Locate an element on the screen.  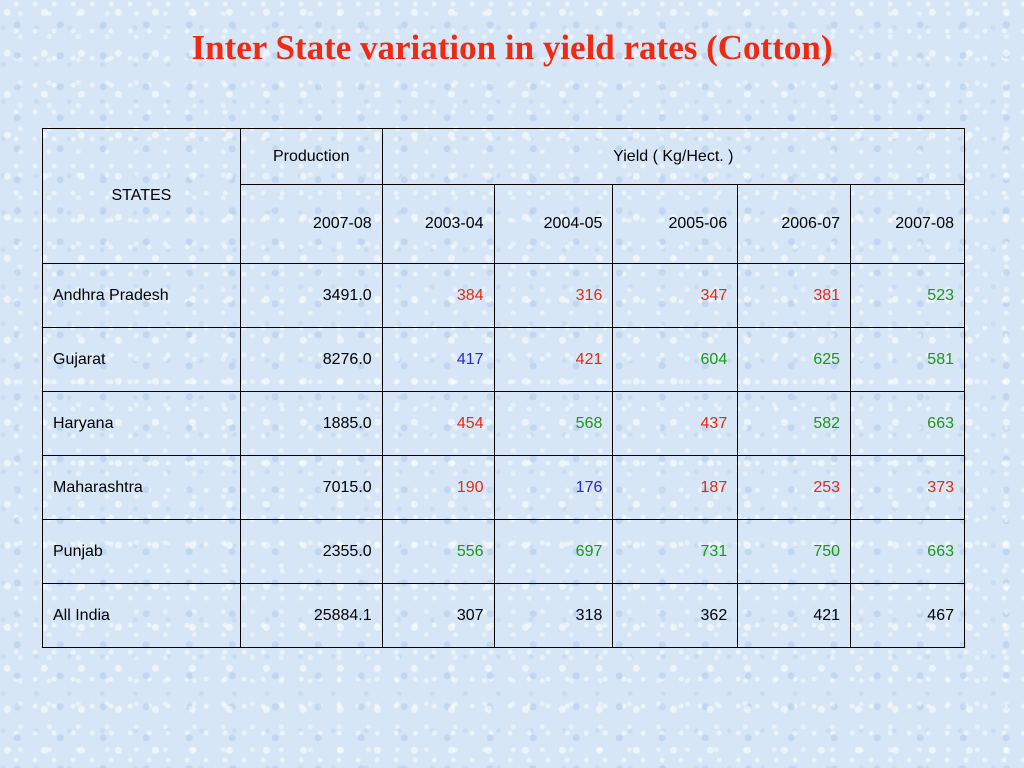
yield-cell: 523 is located at coordinates (907, 295).